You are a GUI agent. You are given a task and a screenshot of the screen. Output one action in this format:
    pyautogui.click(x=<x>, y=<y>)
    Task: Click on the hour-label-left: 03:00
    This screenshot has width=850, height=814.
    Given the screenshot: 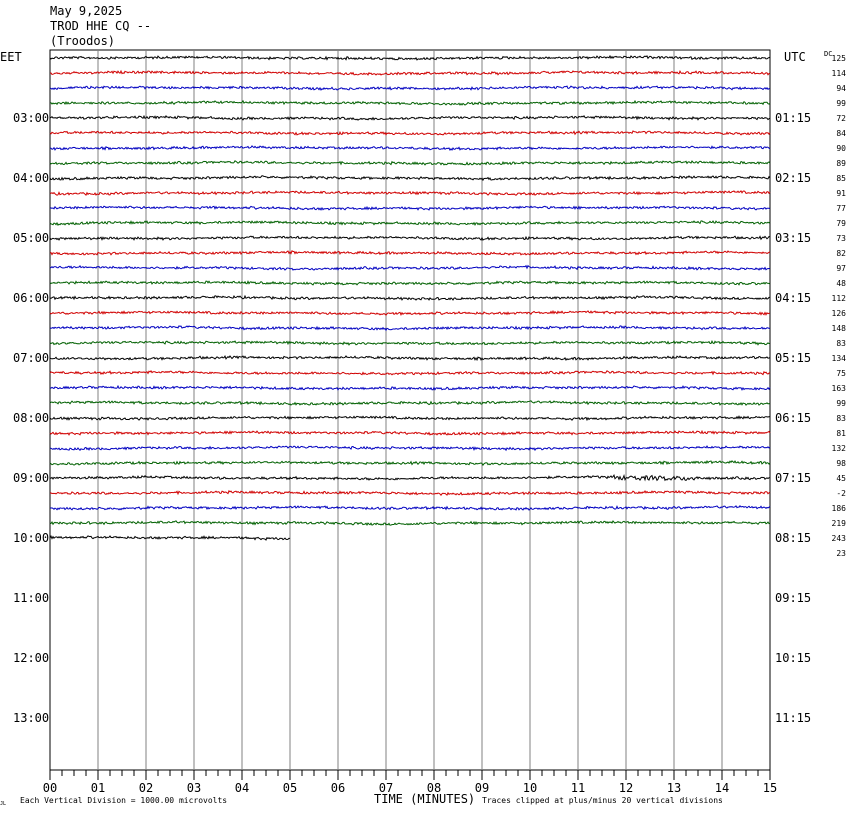 What is the action you would take?
    pyautogui.click(x=31, y=118)
    